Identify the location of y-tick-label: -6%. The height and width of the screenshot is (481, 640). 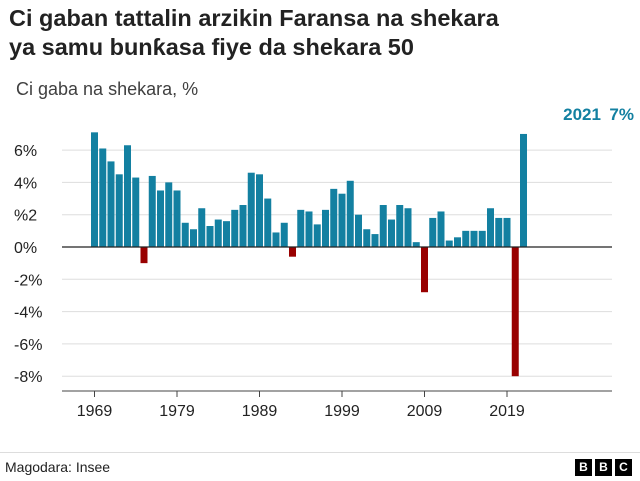
(28, 345).